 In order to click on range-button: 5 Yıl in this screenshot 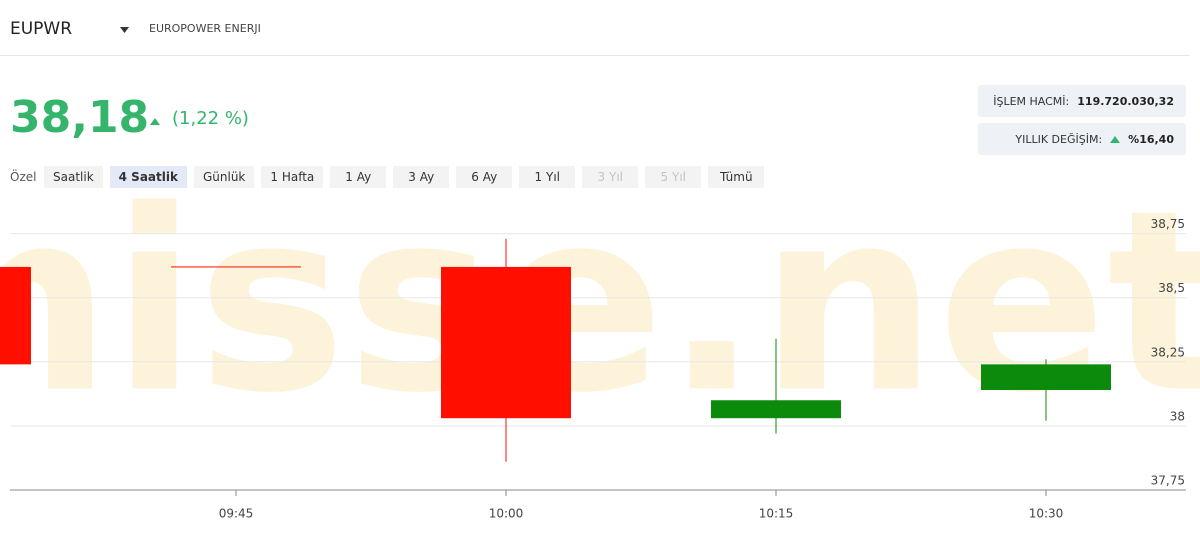, I will do `click(673, 177)`.